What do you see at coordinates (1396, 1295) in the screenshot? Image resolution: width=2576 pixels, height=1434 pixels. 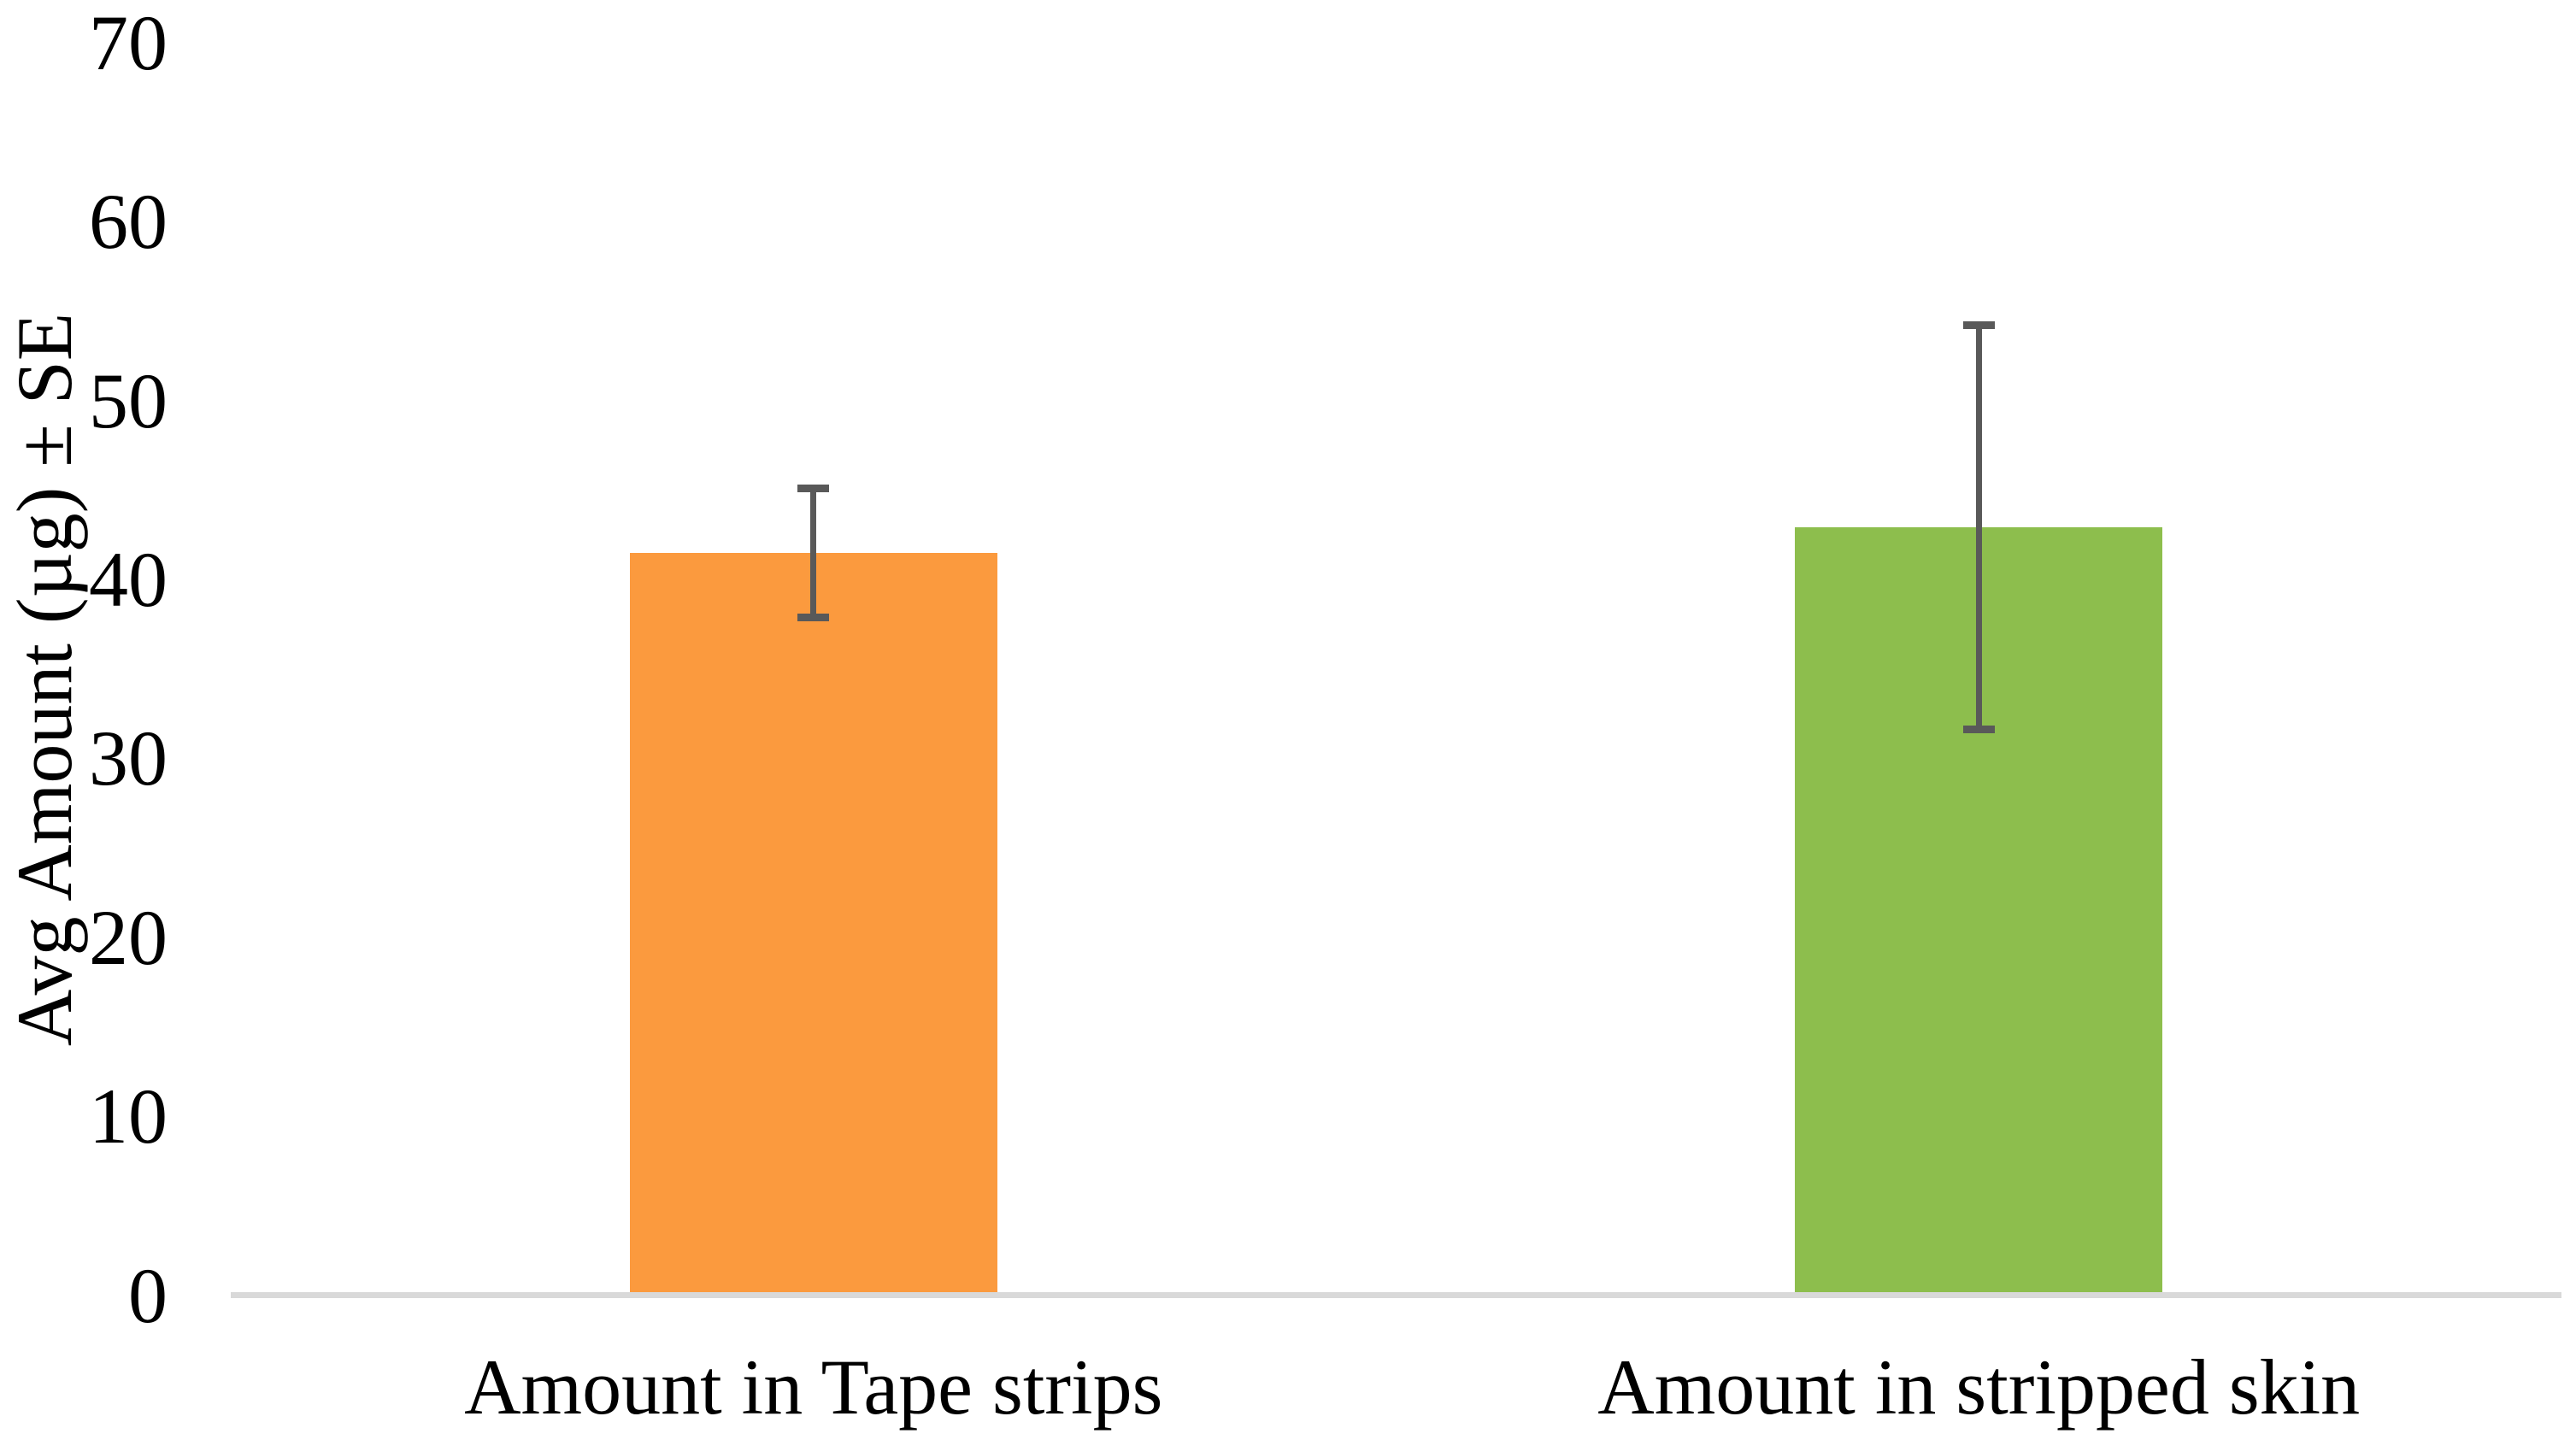 I see `x-axis-line` at bounding box center [1396, 1295].